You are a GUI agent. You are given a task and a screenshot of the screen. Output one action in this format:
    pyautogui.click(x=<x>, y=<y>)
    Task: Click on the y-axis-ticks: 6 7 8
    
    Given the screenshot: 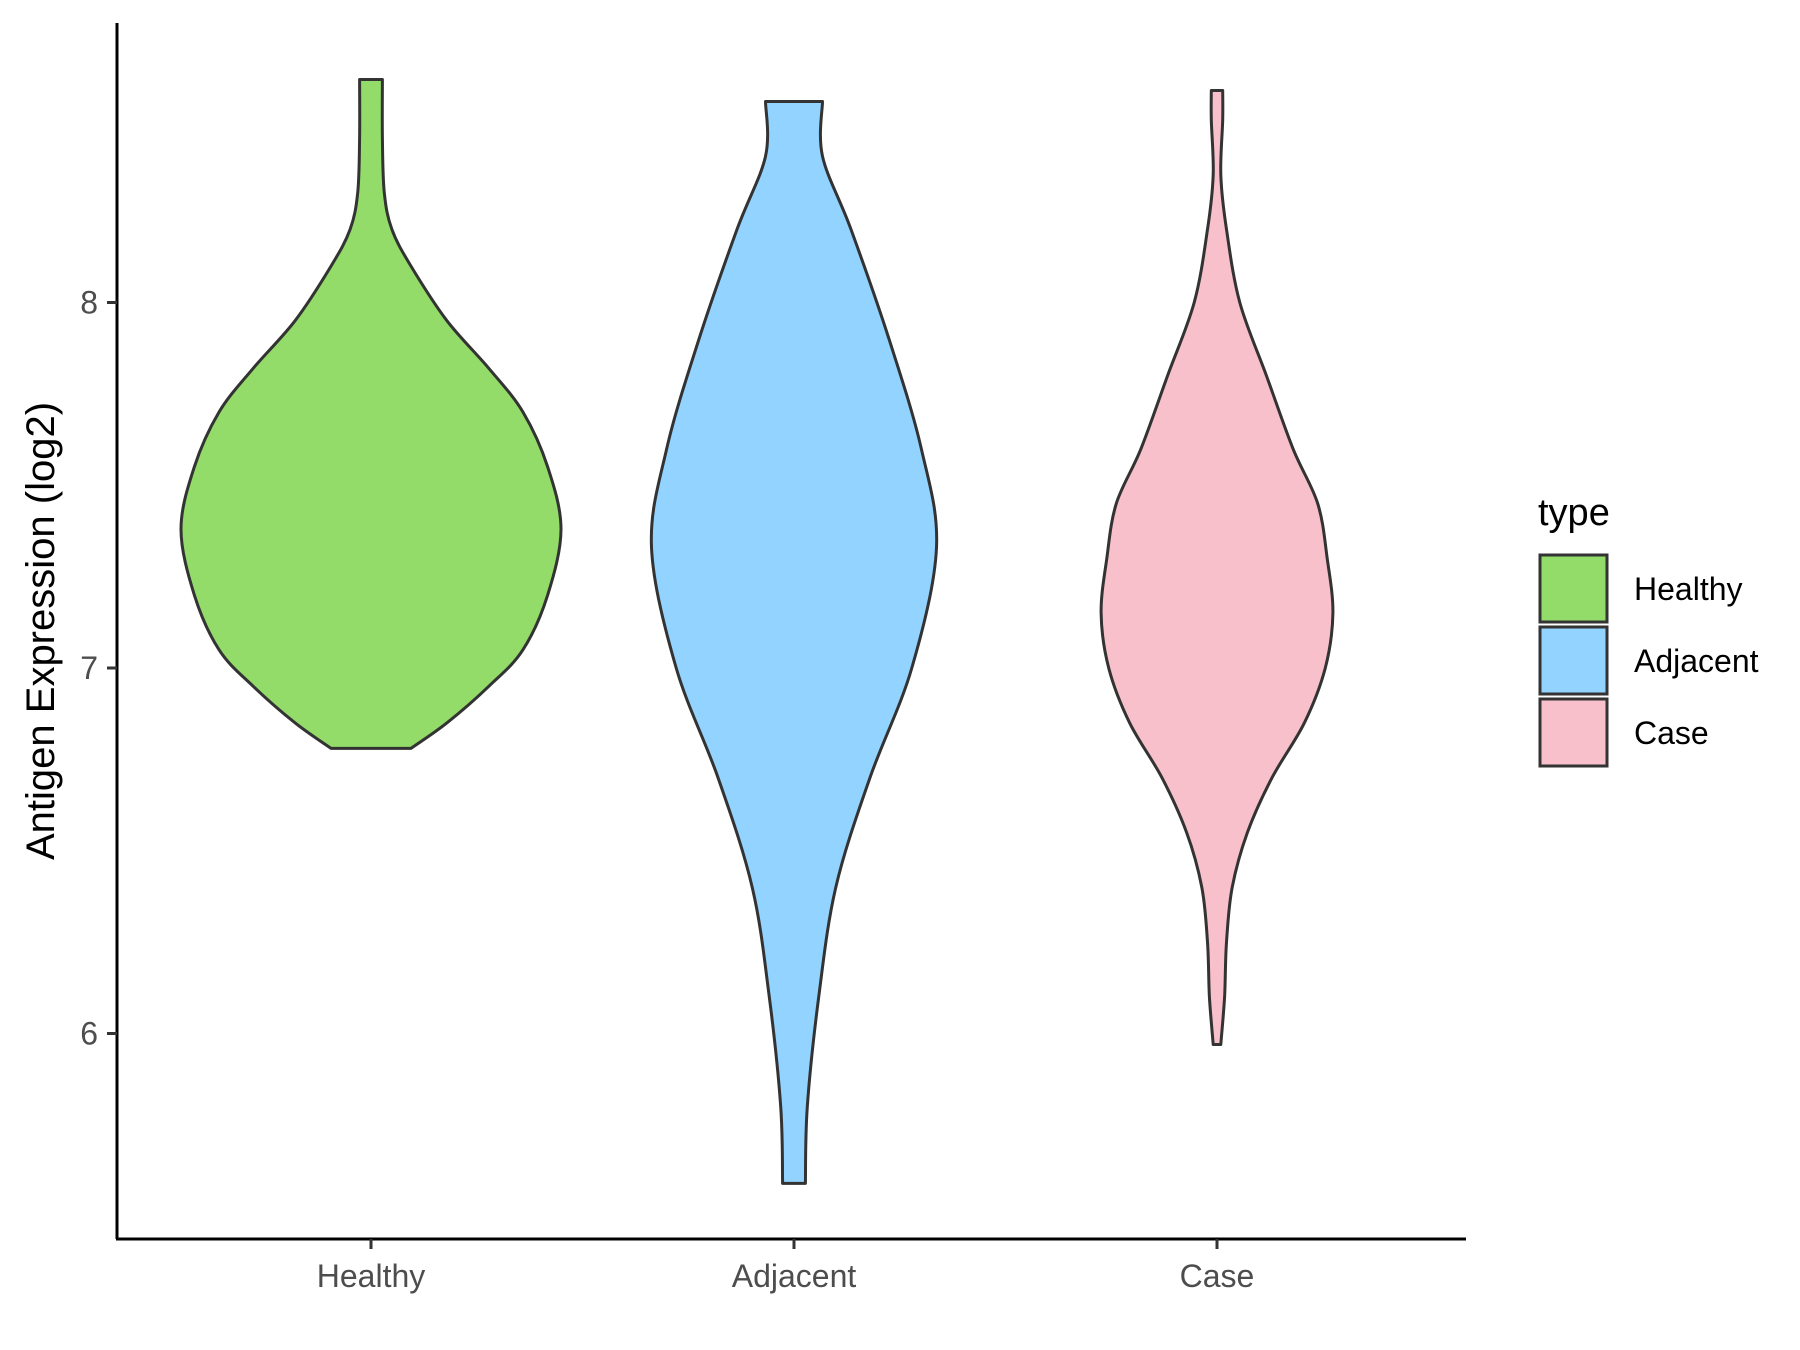 What is the action you would take?
    pyautogui.click(x=98, y=668)
    